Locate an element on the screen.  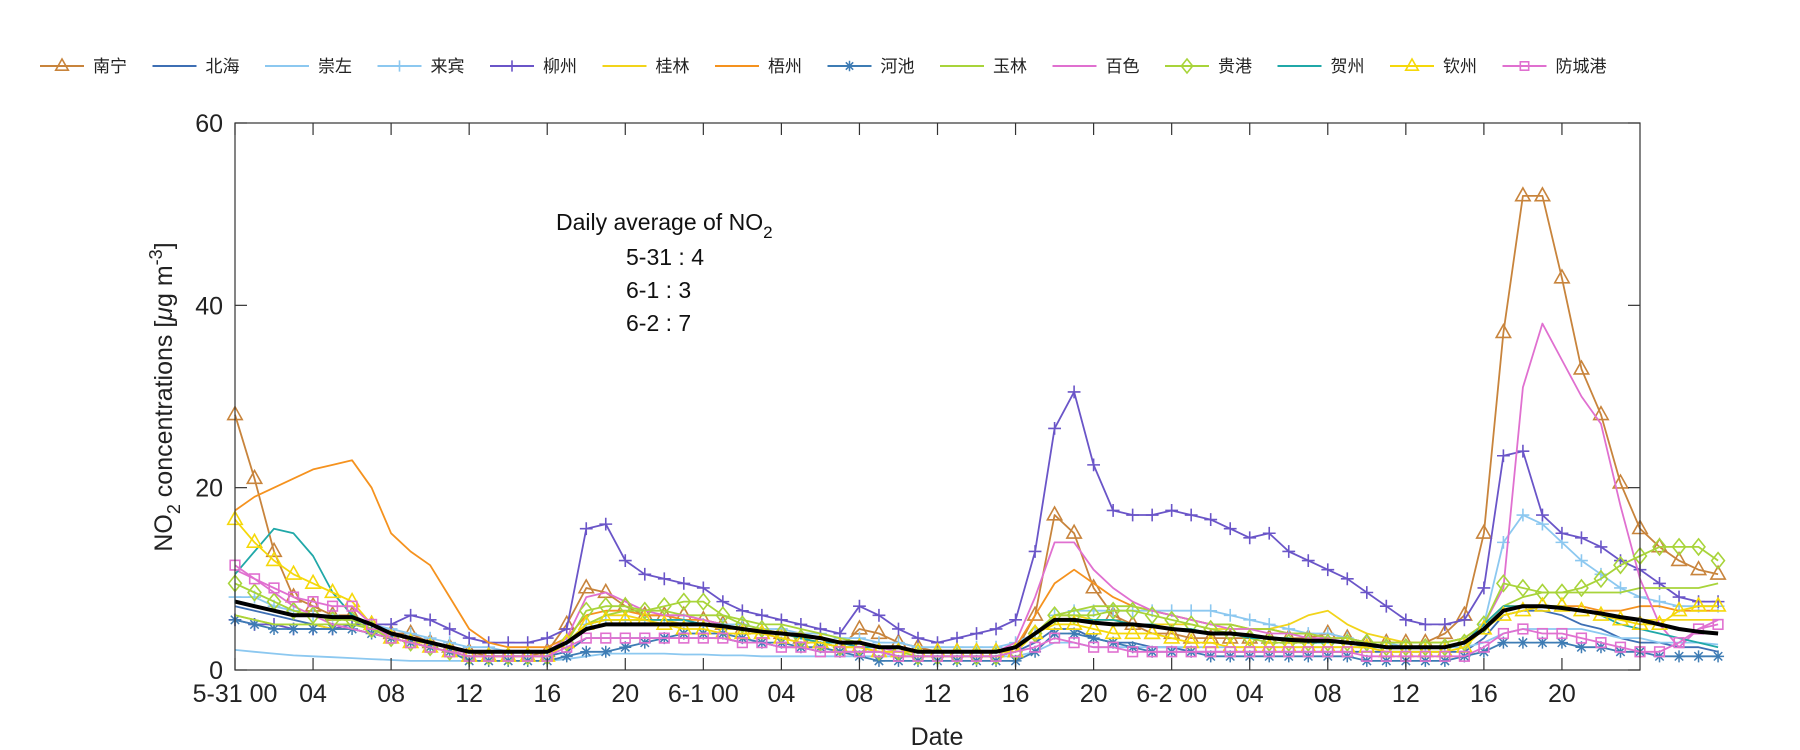
legend-label: 河池 is located at coordinates (898, 67).